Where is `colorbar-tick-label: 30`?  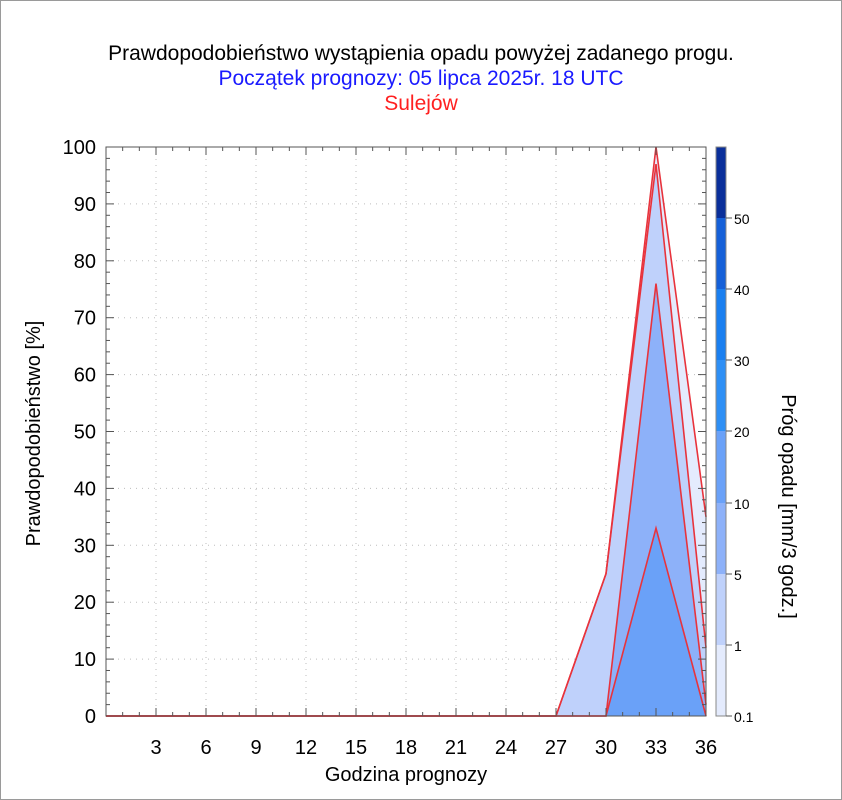
colorbar-tick-label: 30 is located at coordinates (742, 361).